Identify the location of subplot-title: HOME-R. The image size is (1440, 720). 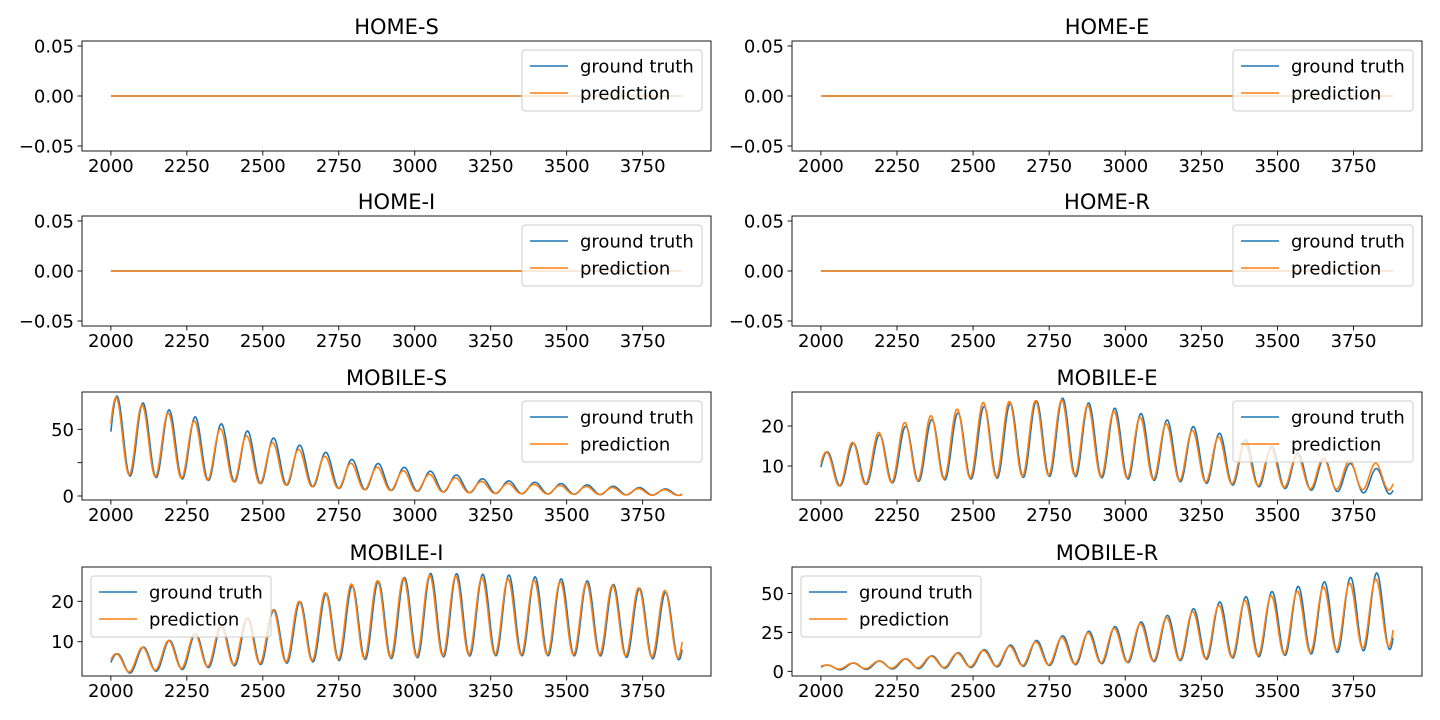
(1107, 202).